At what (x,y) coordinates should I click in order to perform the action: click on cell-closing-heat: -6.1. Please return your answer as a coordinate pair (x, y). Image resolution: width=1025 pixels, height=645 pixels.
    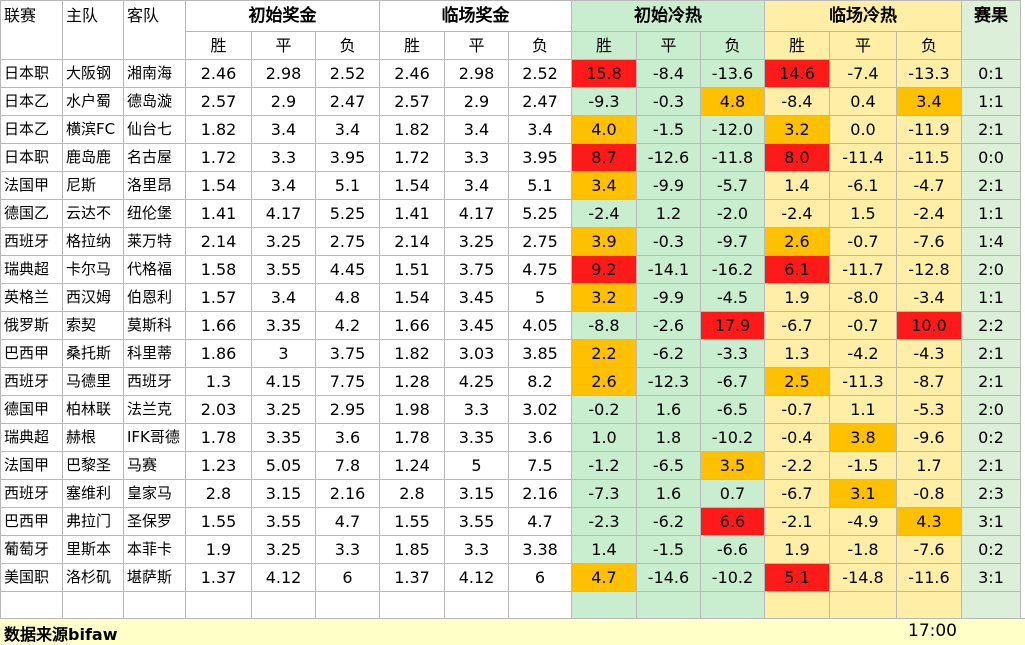
    Looking at the image, I should click on (863, 185).